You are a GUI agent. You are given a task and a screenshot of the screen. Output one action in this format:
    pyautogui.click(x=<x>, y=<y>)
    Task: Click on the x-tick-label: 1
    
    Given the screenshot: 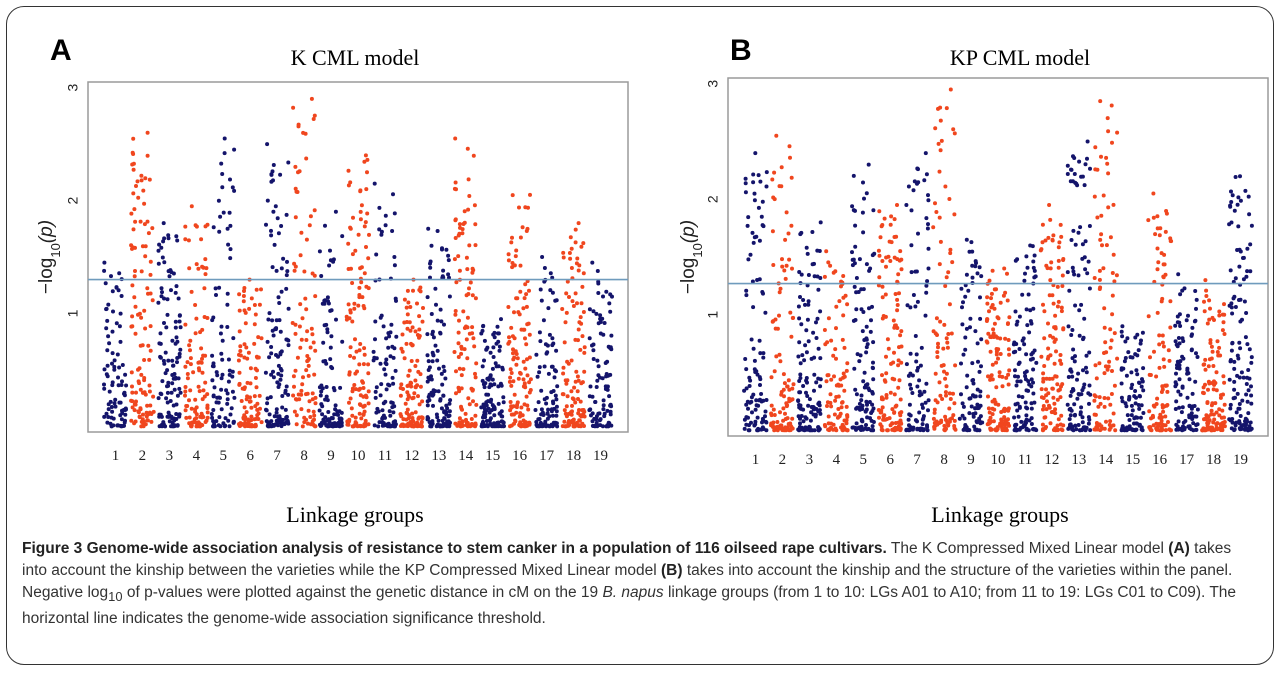 What is the action you would take?
    pyautogui.click(x=116, y=456)
    